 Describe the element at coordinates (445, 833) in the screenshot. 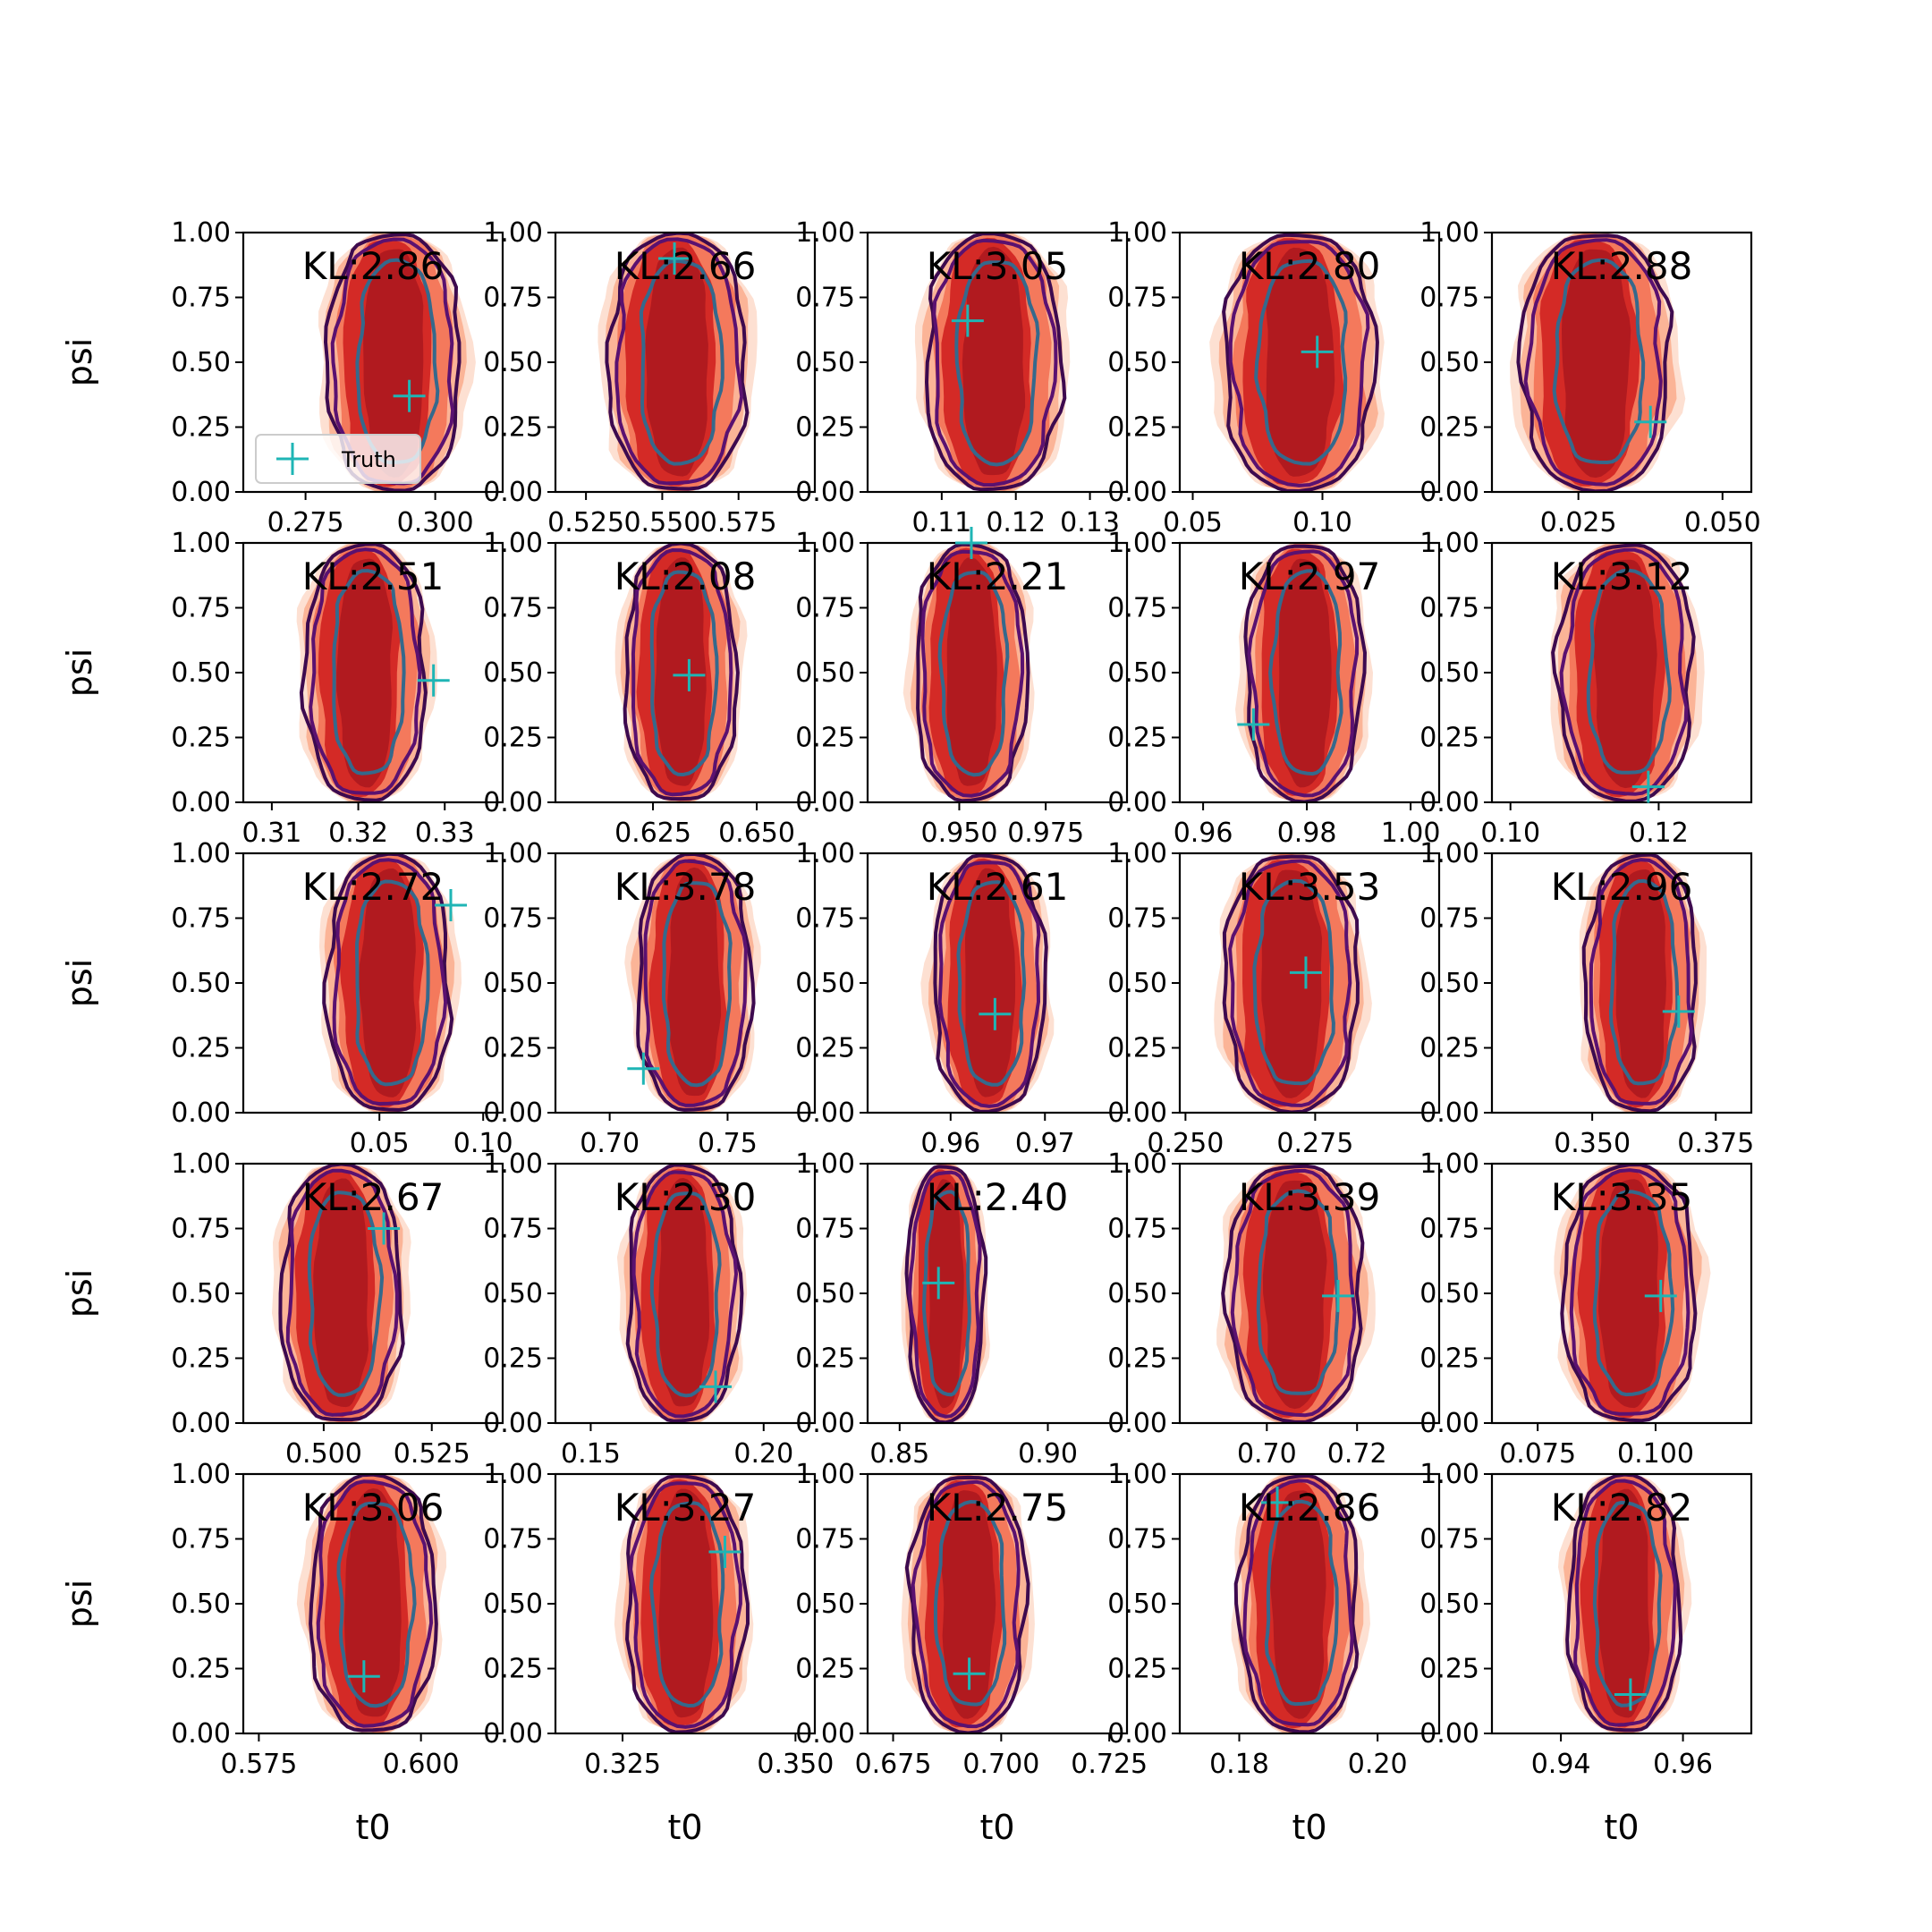

I see `x-tick-label: 0.33` at that location.